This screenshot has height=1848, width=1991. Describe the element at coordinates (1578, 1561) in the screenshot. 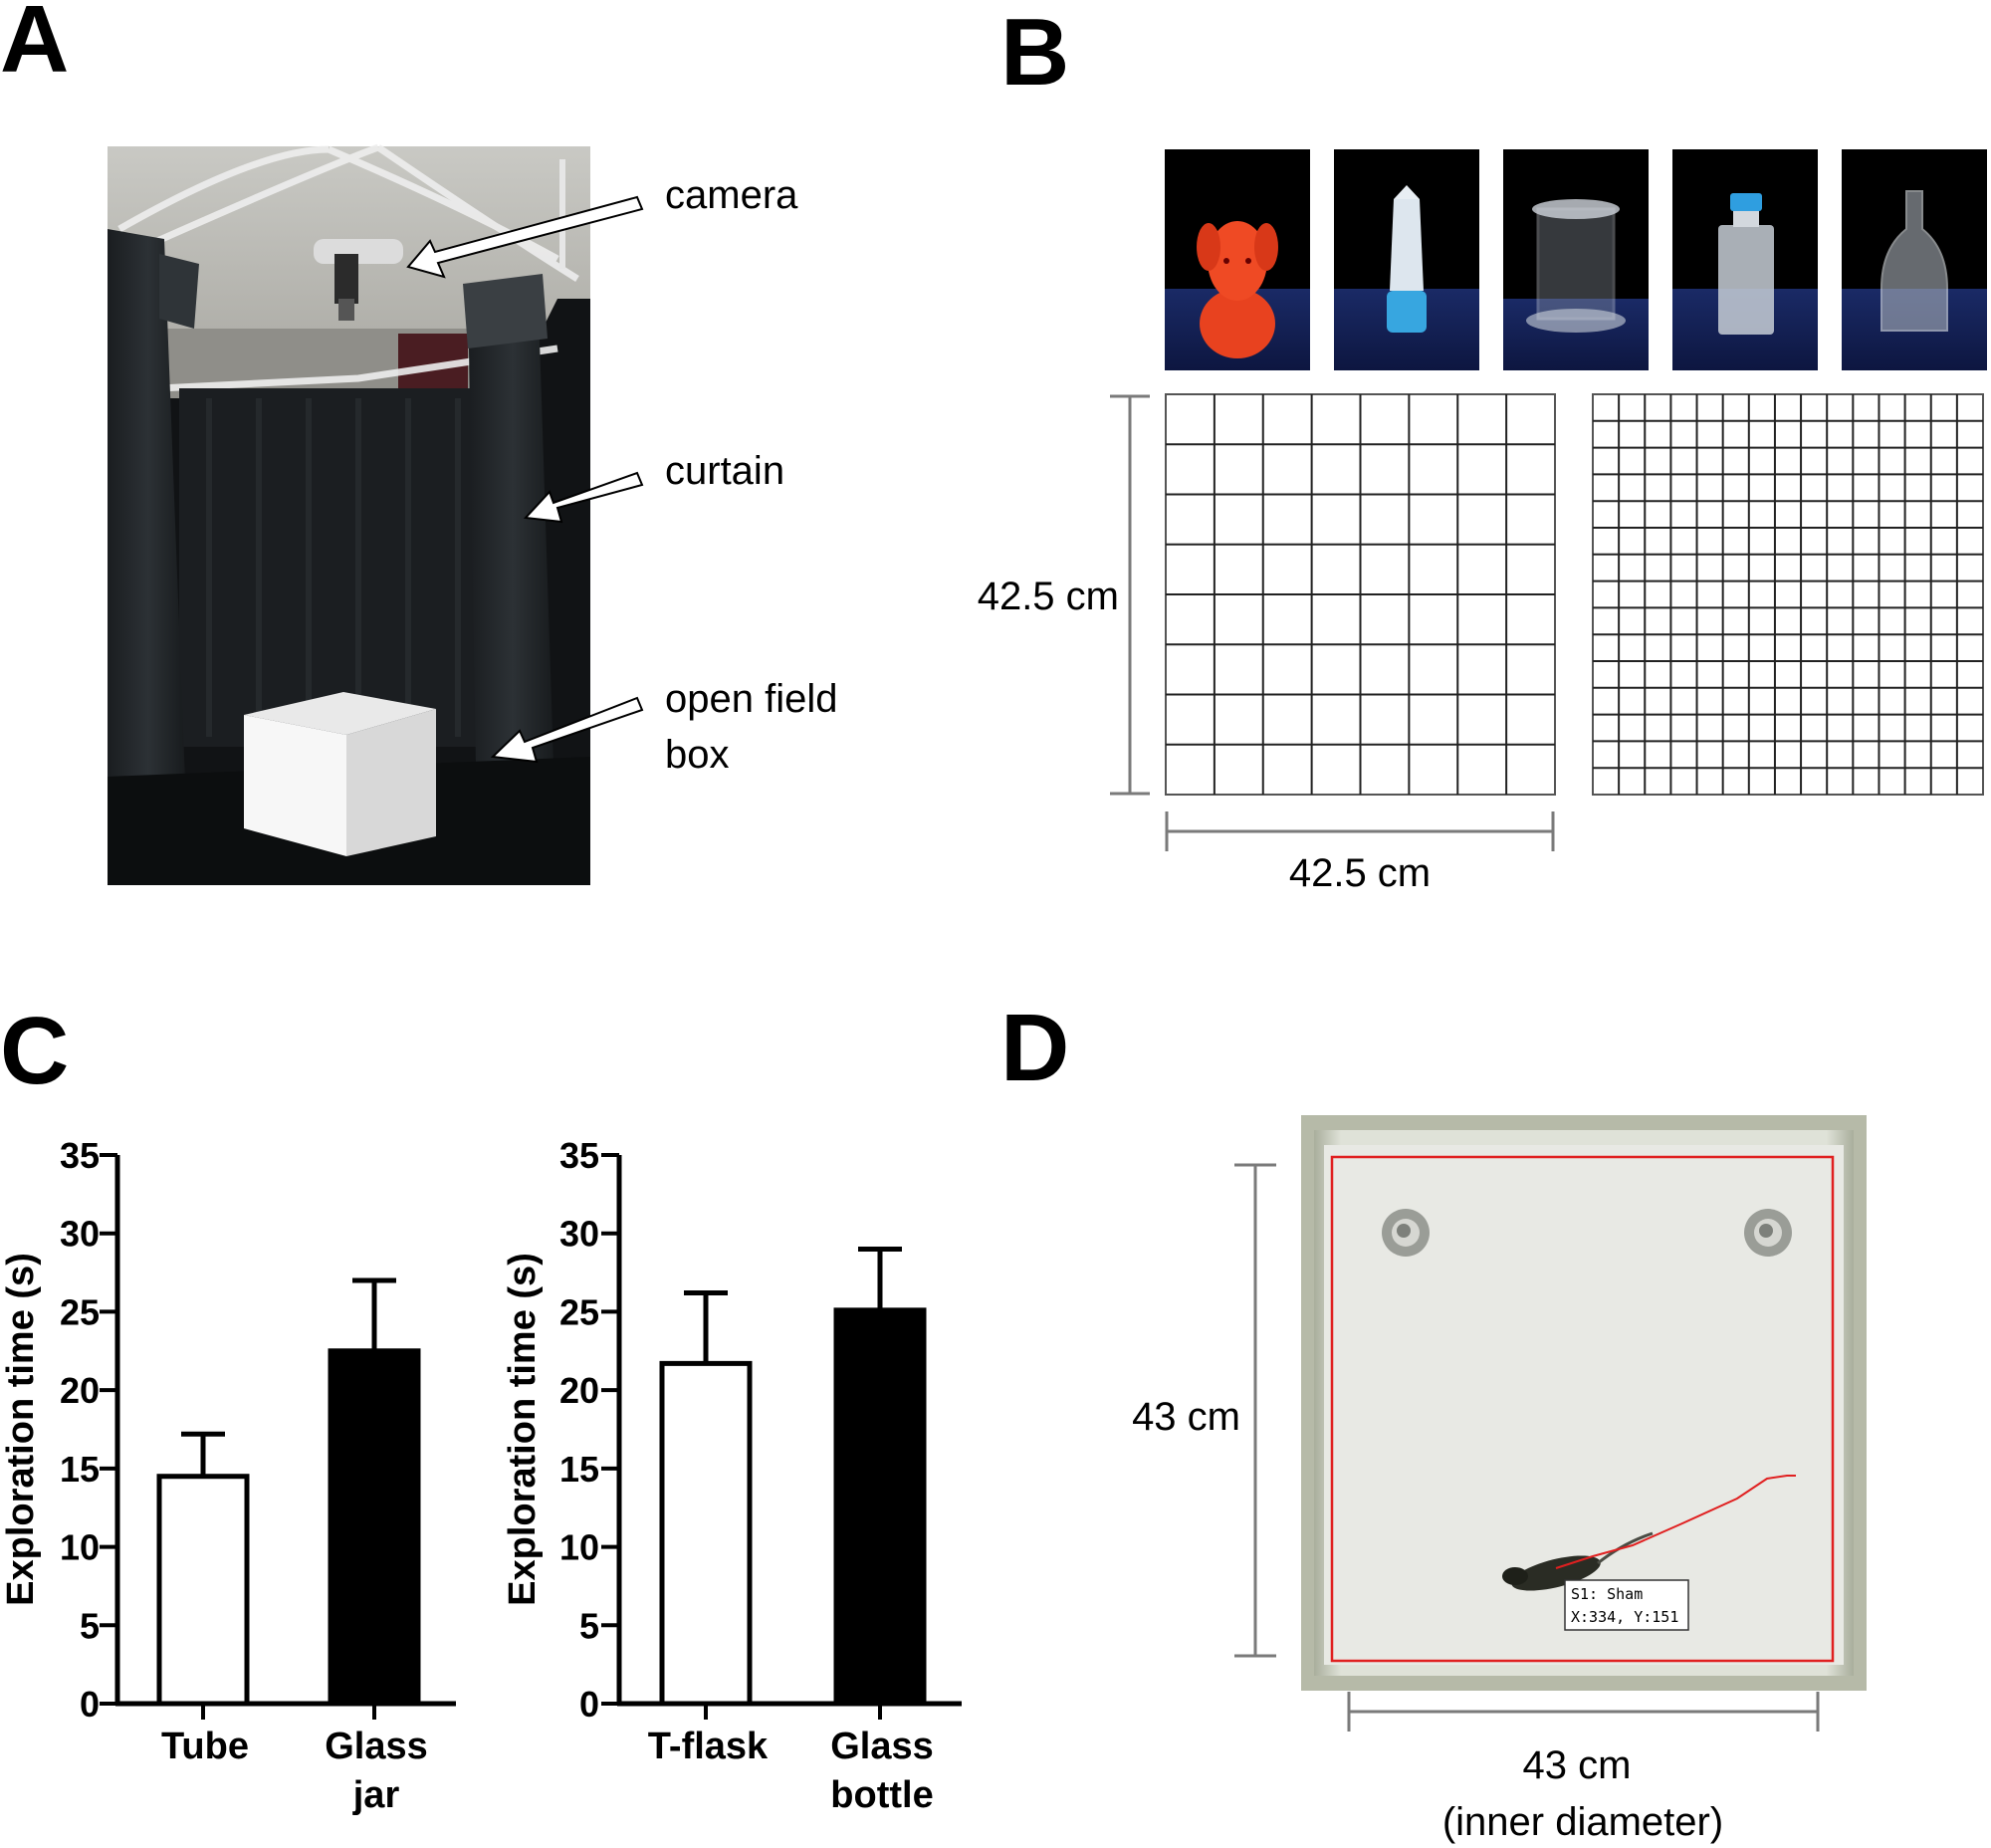

I see `mouse` at that location.